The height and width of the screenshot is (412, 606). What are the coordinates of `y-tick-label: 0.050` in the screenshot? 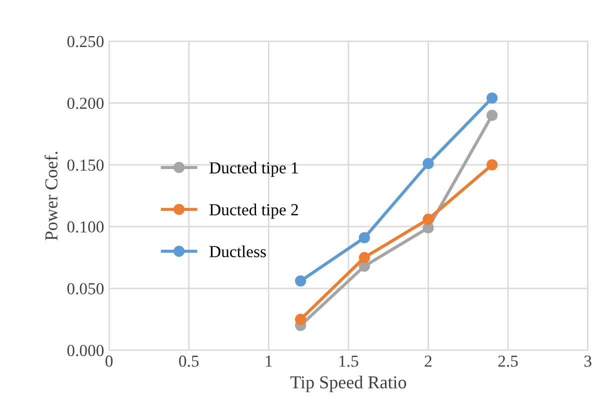 It's located at (85, 288).